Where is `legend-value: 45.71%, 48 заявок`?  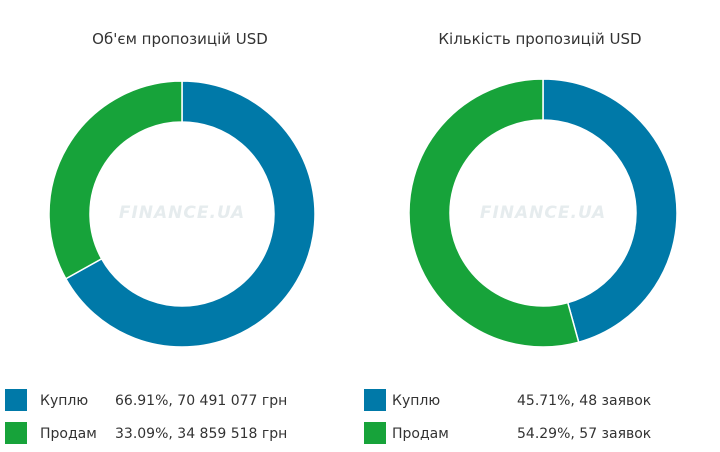
legend-value: 45.71%, 48 заявок is located at coordinates (584, 401).